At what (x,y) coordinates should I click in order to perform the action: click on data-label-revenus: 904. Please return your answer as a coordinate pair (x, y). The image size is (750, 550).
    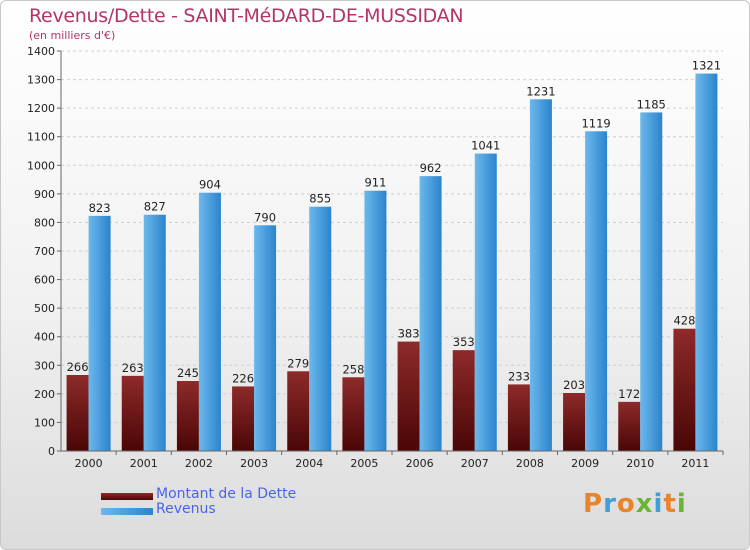
    Looking at the image, I should click on (210, 185).